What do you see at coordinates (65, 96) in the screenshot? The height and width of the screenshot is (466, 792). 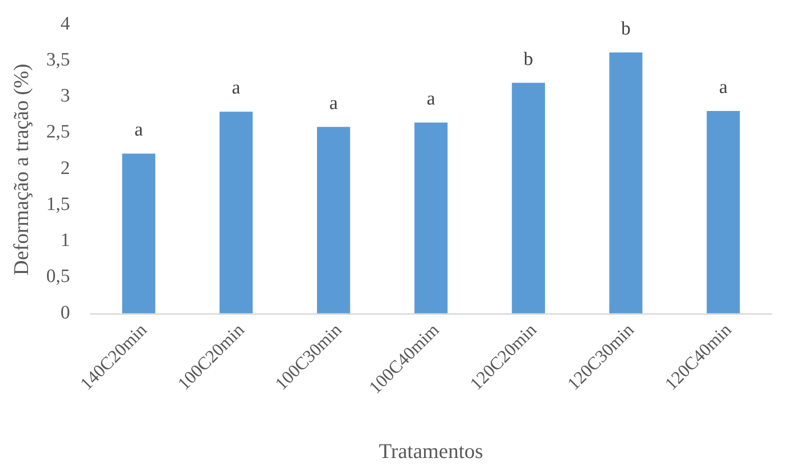 I see `y-tick-label: 3` at bounding box center [65, 96].